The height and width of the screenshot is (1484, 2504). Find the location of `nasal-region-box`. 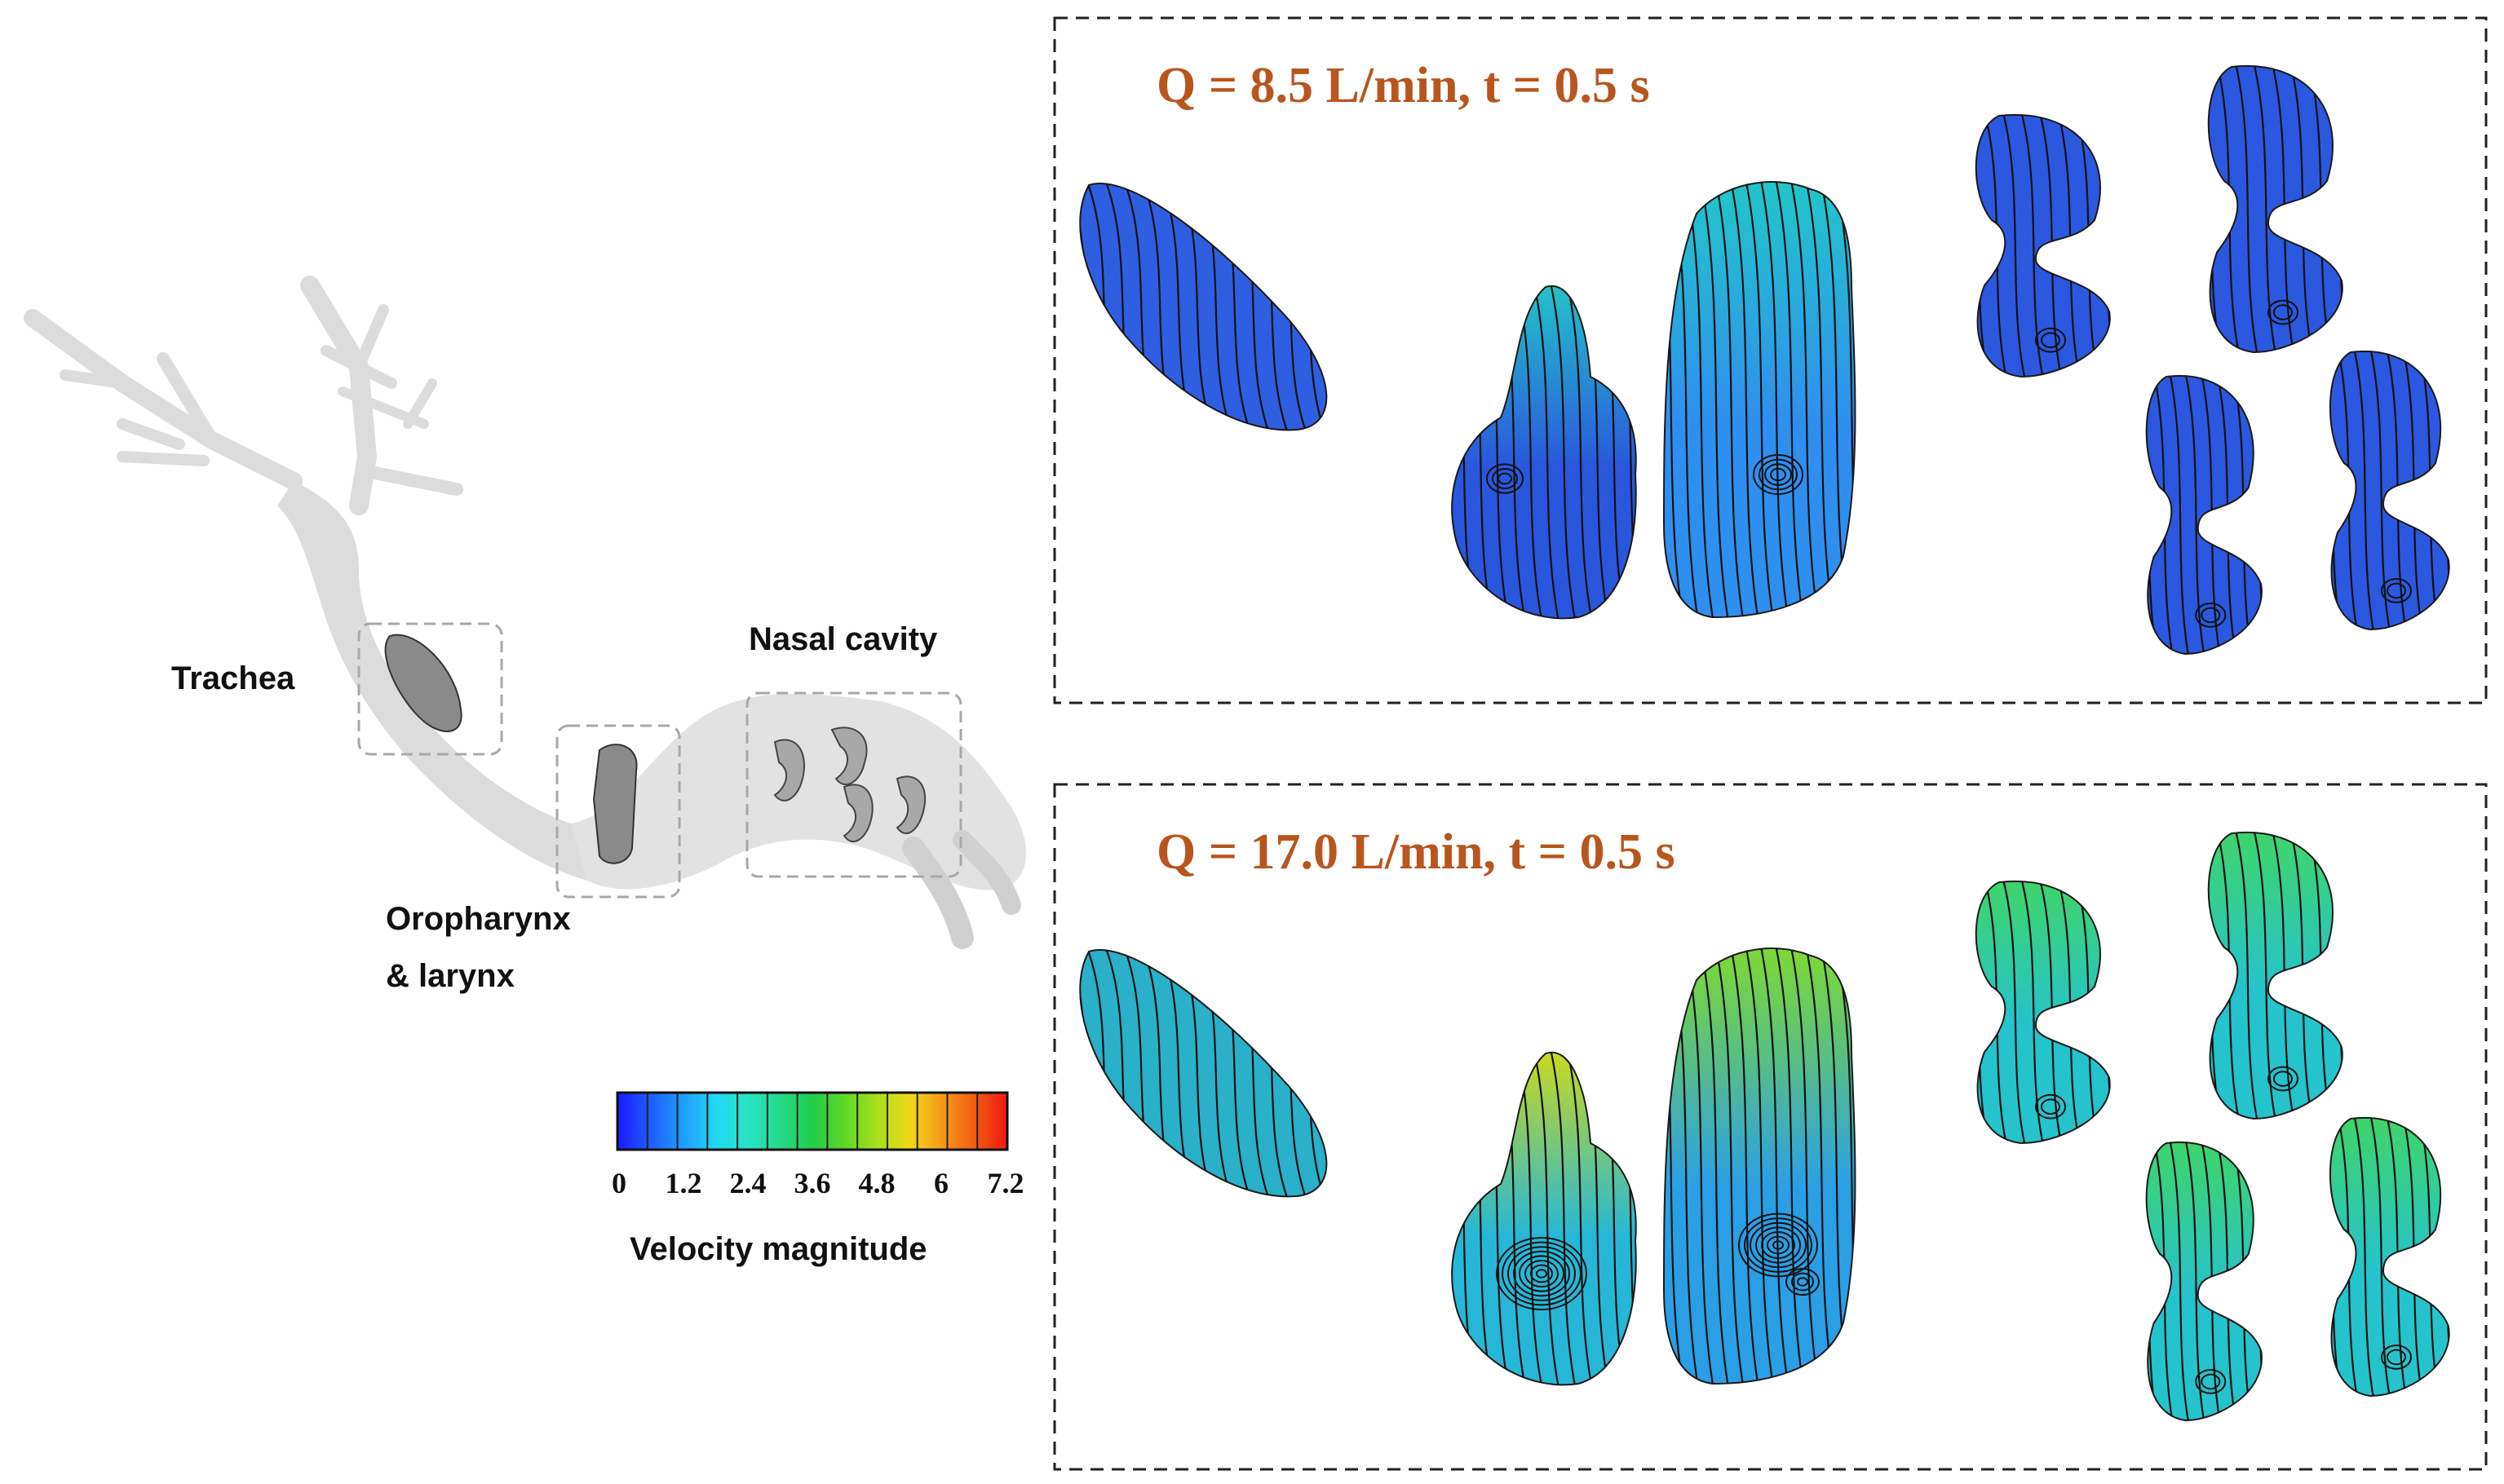

nasal-region-box is located at coordinates (853, 784).